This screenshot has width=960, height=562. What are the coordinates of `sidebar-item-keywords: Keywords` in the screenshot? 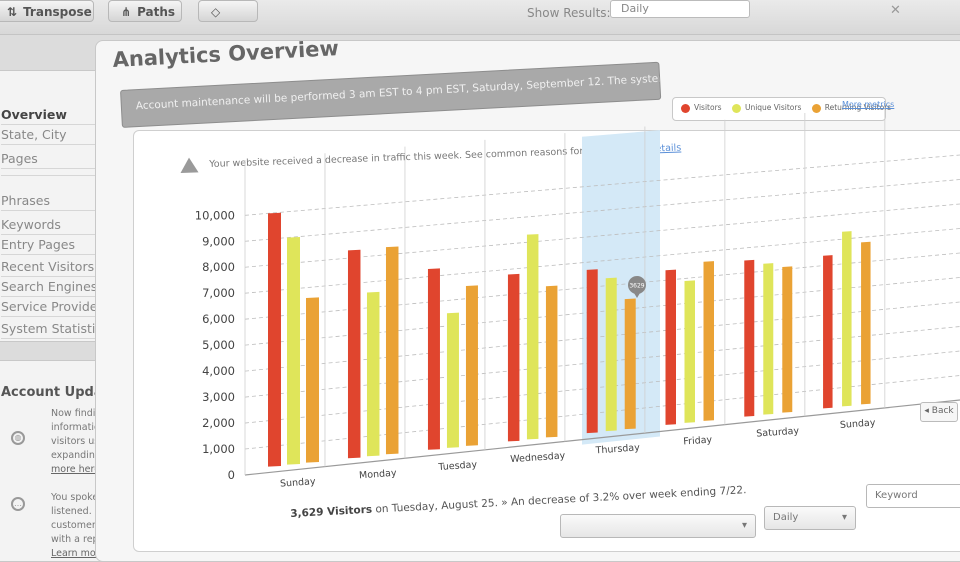 It's located at (76, 226).